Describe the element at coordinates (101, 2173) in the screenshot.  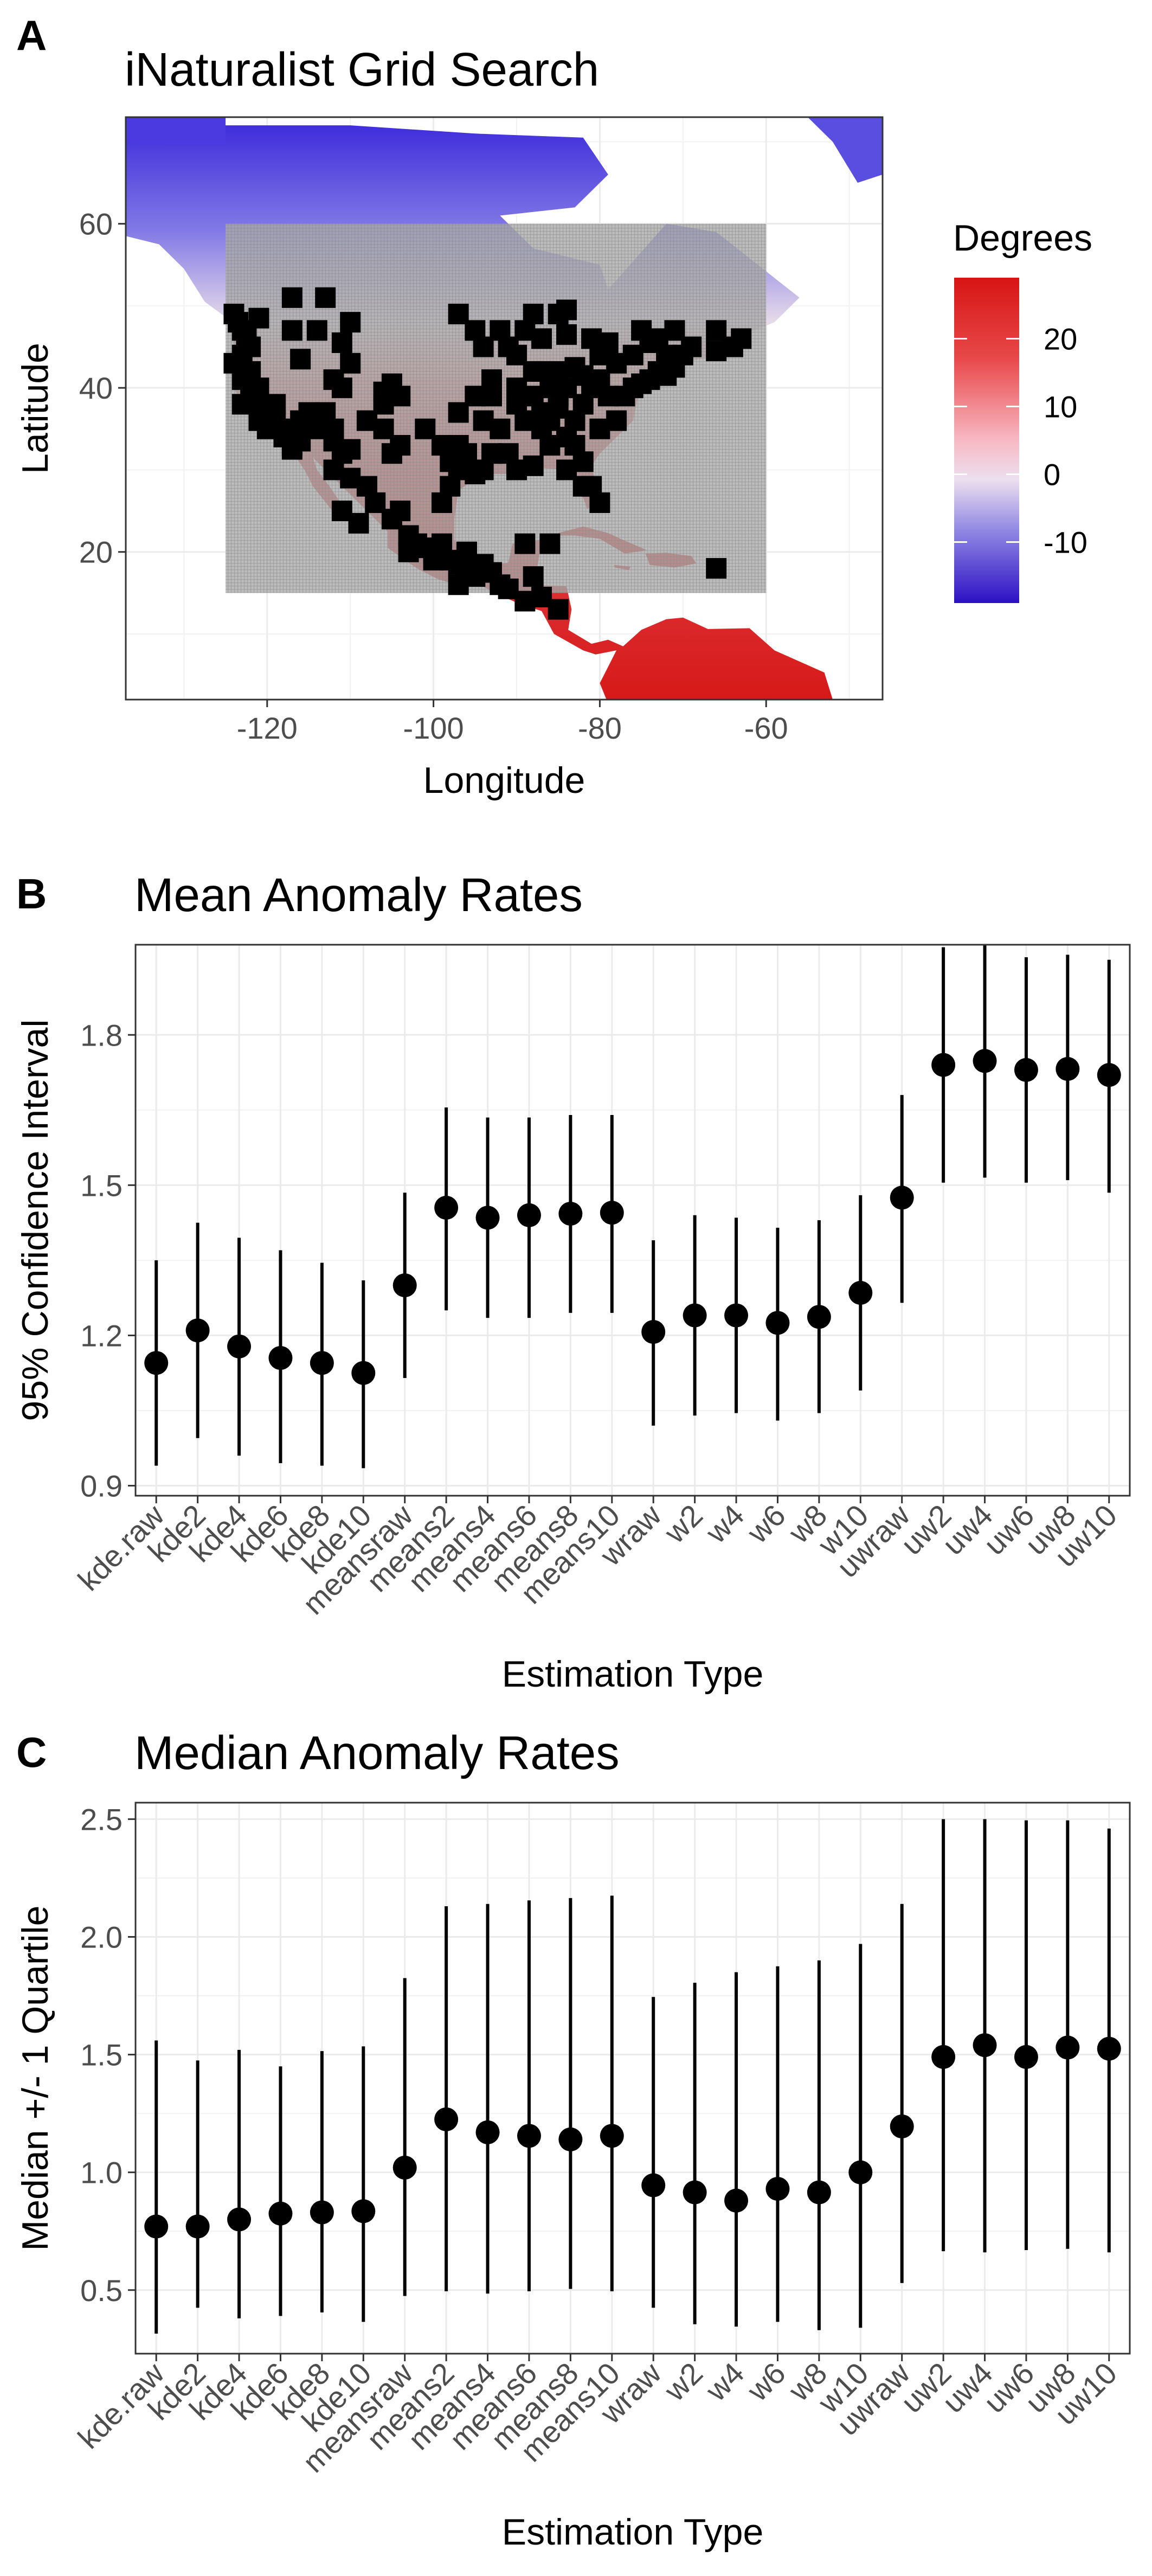
I see `y-tick-label: 1.0` at that location.